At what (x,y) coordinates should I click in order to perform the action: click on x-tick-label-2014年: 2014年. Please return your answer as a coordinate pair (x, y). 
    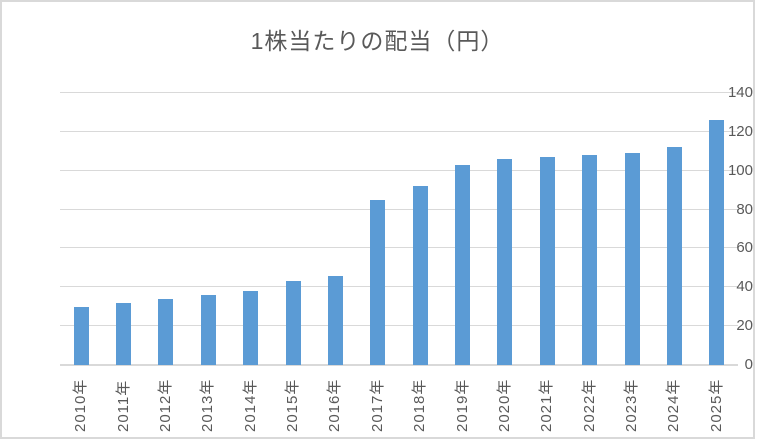
    Looking at the image, I should click on (250, 405).